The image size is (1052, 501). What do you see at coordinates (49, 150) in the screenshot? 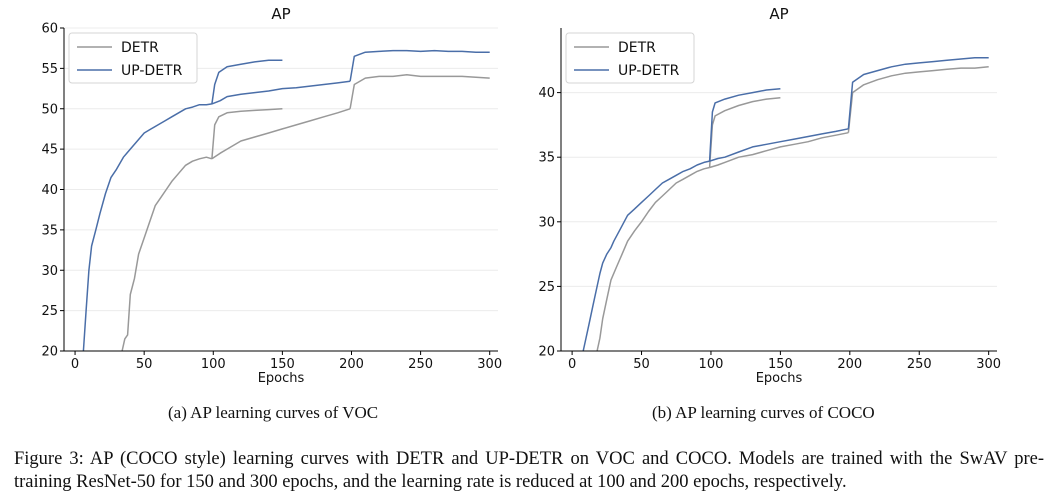
I see `chart-a-y-tick-label: 45` at bounding box center [49, 150].